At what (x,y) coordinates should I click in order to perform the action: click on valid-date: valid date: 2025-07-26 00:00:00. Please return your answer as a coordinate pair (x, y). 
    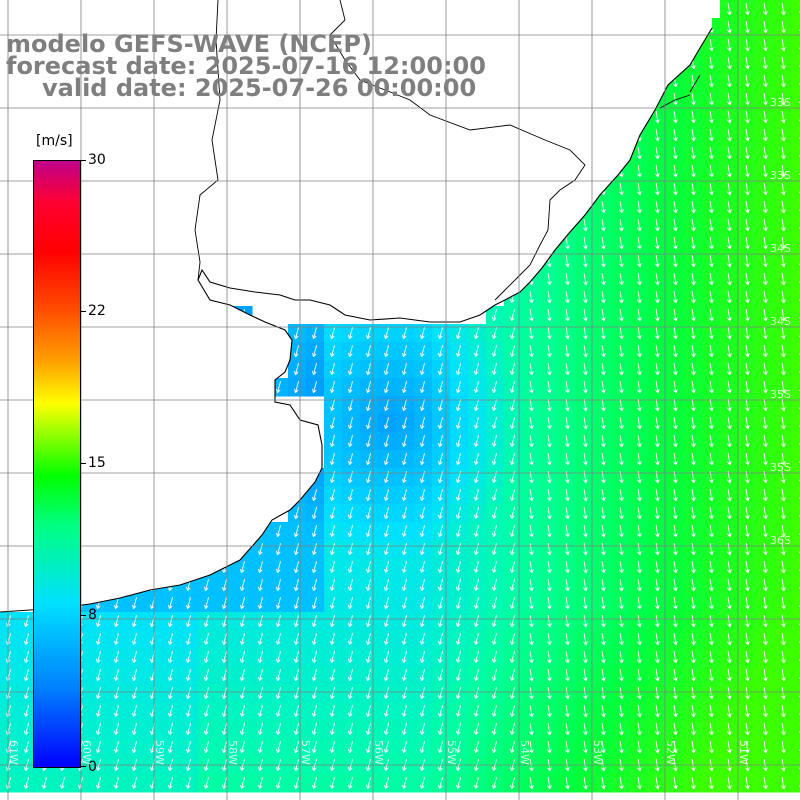
    Looking at the image, I should click on (259, 88).